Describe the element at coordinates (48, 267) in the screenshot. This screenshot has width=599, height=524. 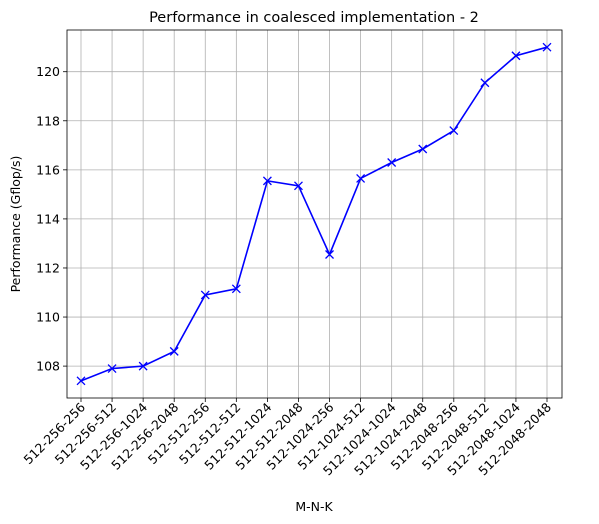
I see `y-tick-label: 112` at that location.